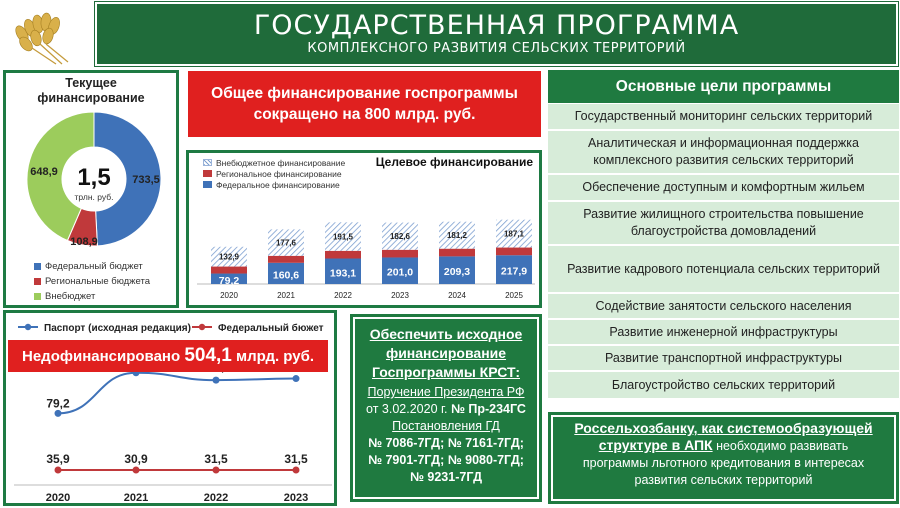 The image size is (900, 508). I want to click on bar-federal-label: 217,9, so click(514, 272).